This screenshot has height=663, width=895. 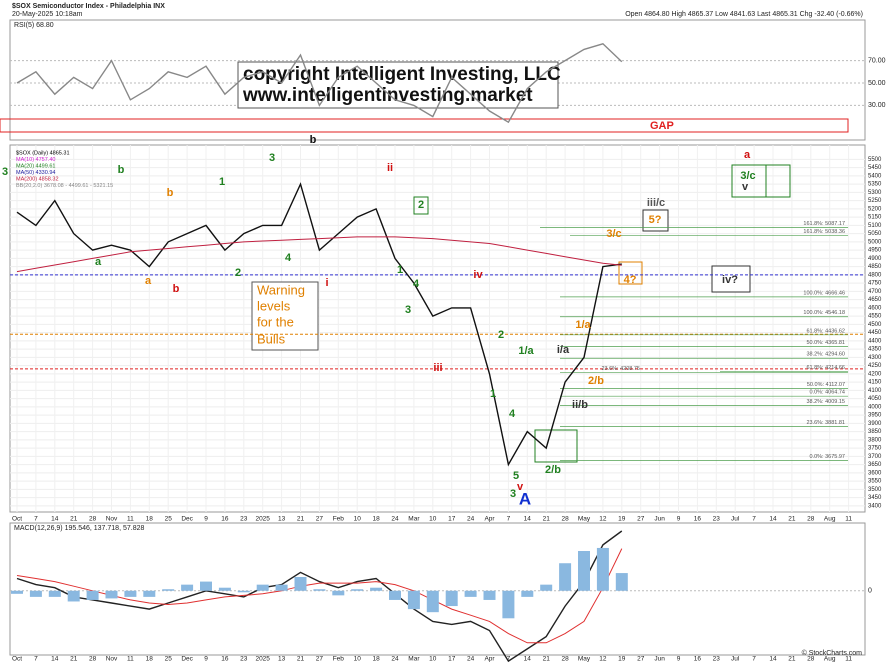 I want to click on x-tick-label: Jun, so click(x=659, y=659).